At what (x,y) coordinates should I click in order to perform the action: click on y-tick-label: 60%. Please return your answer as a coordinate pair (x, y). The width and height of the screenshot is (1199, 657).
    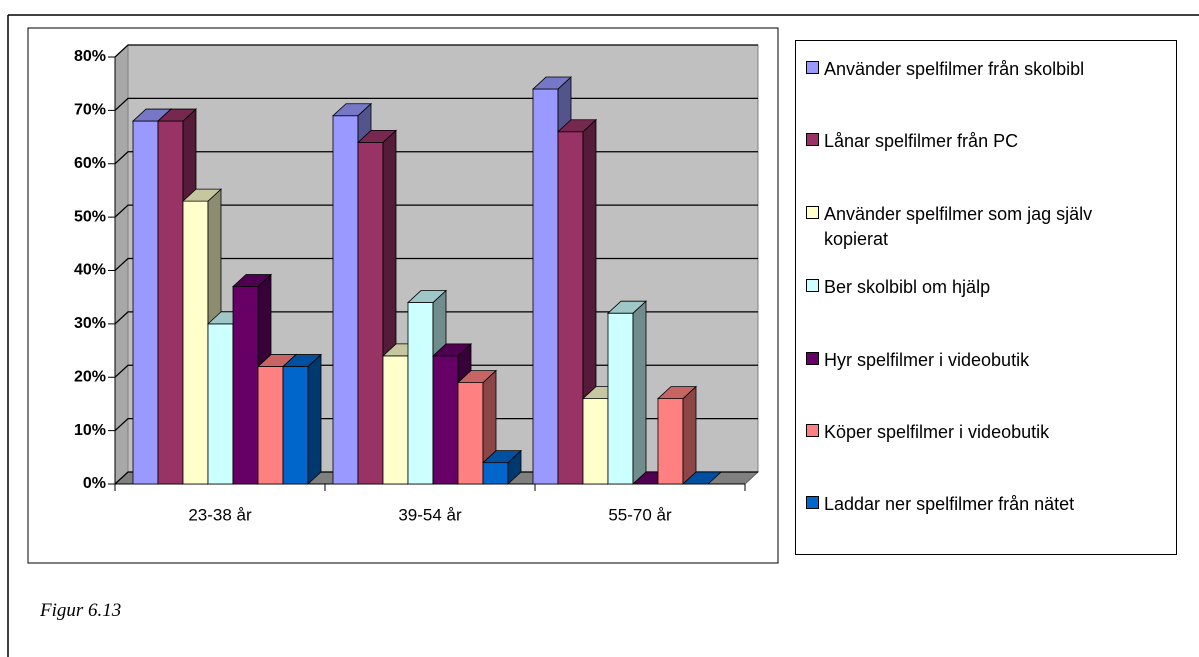
    Looking at the image, I should click on (90, 163).